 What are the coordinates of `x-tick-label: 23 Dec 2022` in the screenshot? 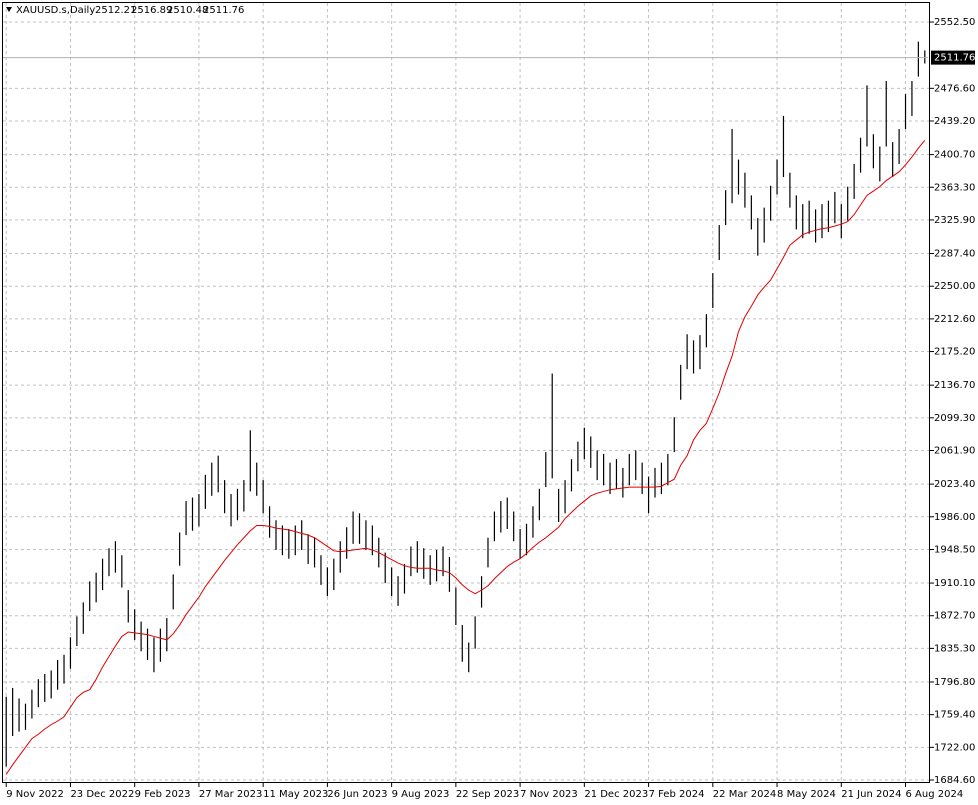 It's located at (102, 794).